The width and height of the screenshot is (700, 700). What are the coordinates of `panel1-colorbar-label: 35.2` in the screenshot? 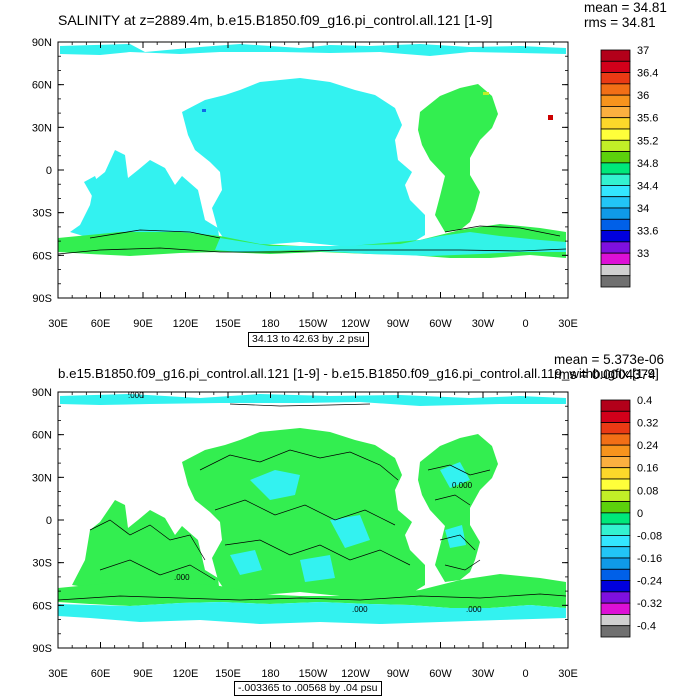 It's located at (647, 141).